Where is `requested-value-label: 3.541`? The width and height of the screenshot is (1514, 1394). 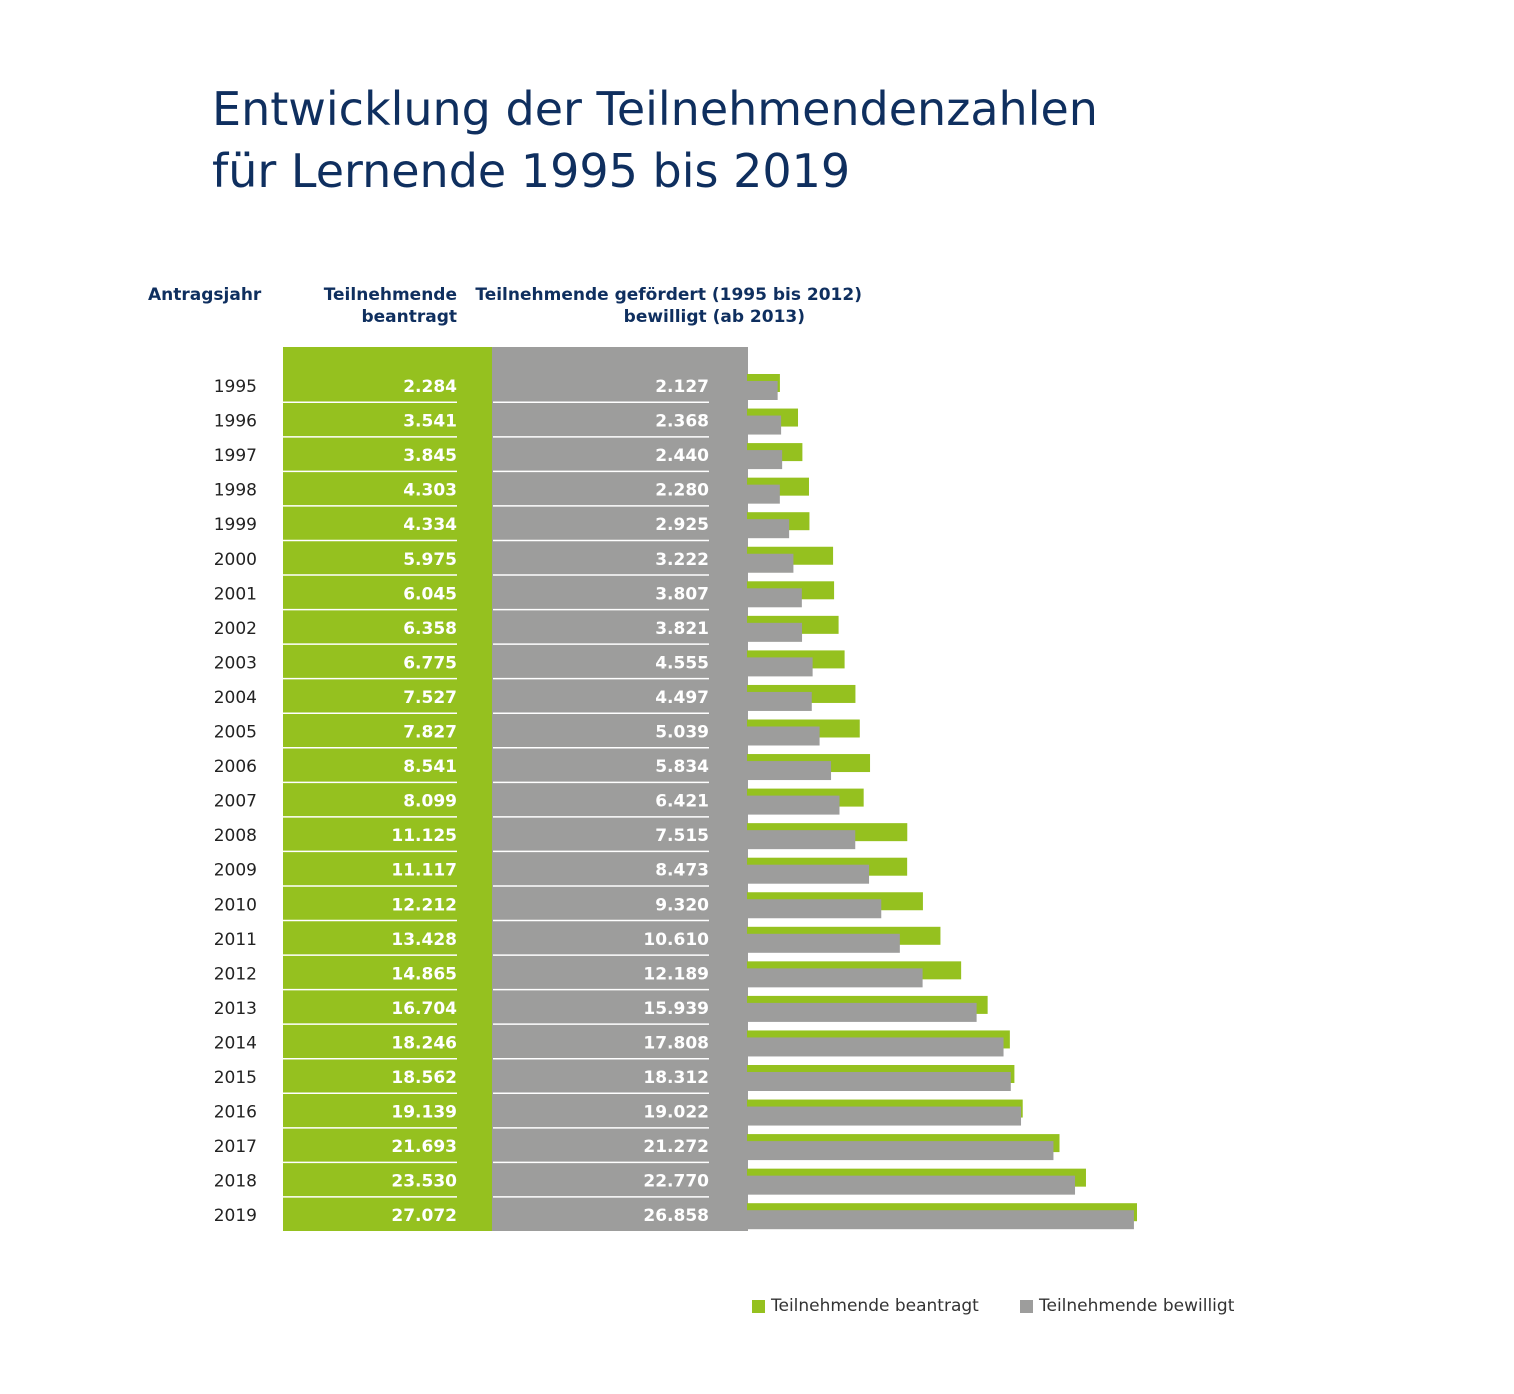 requested-value-label: 3.541 is located at coordinates (430, 422).